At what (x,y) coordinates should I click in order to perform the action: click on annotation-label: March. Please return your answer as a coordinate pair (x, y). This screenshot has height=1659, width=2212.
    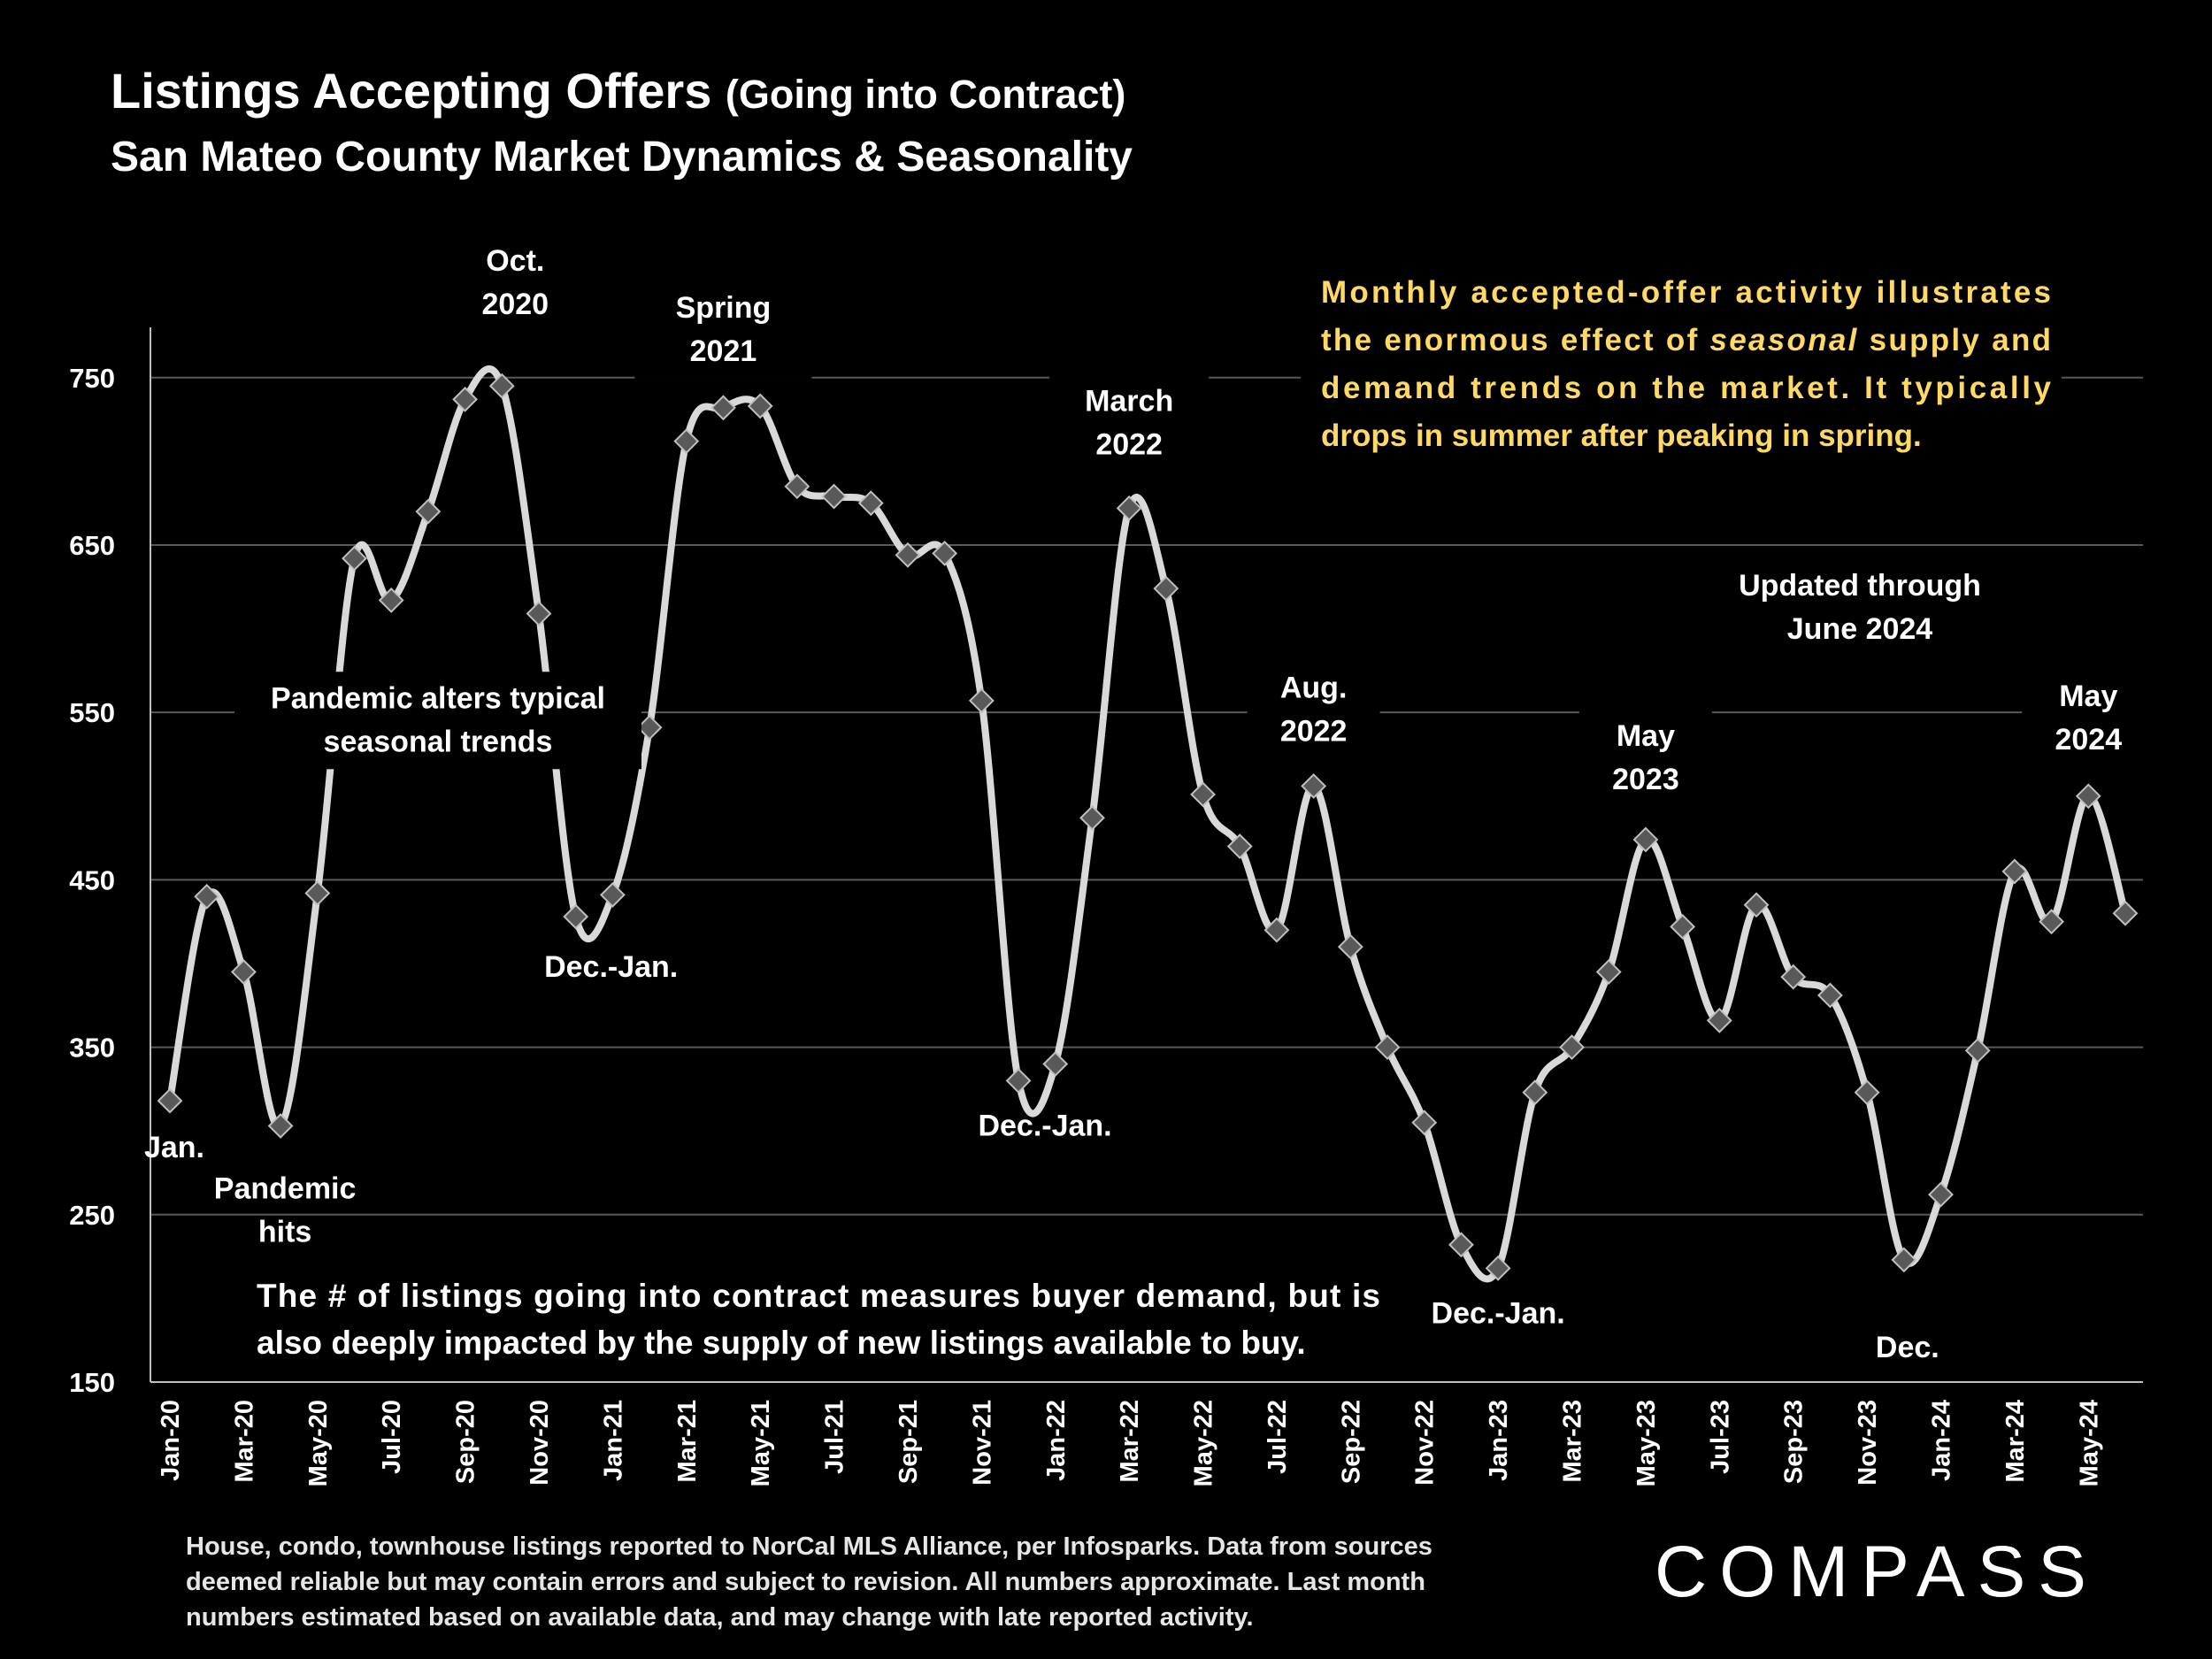
    Looking at the image, I should click on (1129, 401).